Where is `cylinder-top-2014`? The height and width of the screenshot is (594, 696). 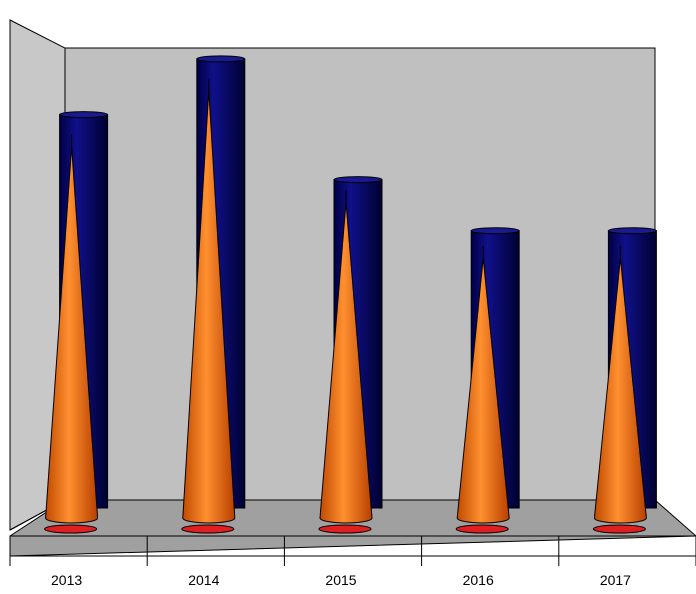
cylinder-top-2014 is located at coordinates (221, 59).